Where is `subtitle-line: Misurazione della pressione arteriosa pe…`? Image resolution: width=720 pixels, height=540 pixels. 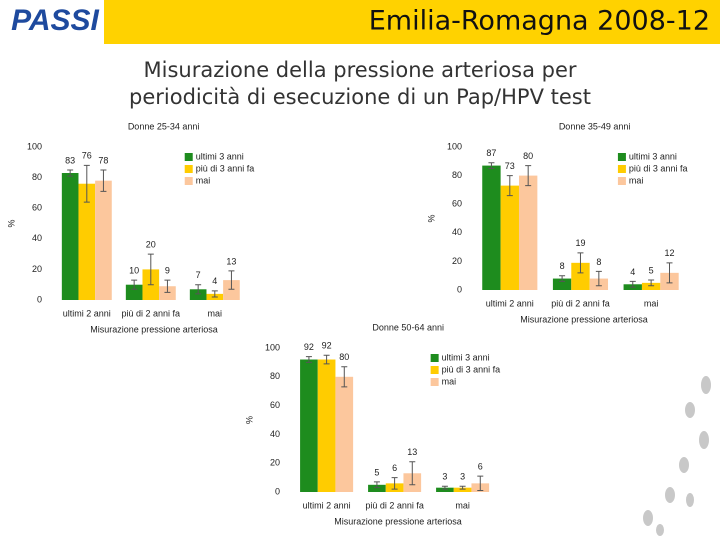
subtitle-line: Misurazione della pressione arteriosa pe… is located at coordinates (359, 70).